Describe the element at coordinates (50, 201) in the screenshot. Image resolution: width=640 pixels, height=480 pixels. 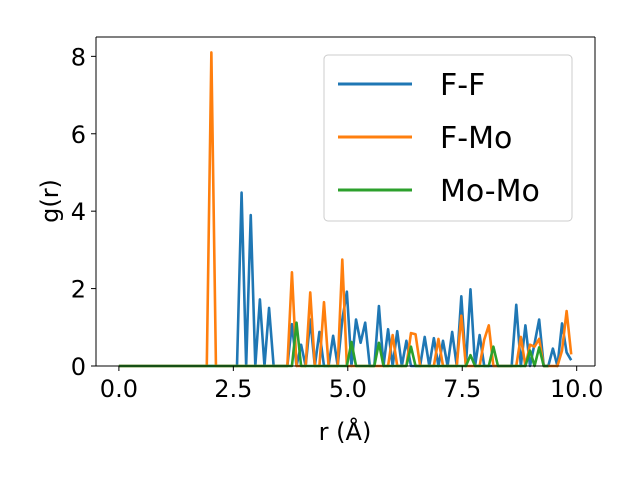
I see `y-axis-label: g(r)` at that location.